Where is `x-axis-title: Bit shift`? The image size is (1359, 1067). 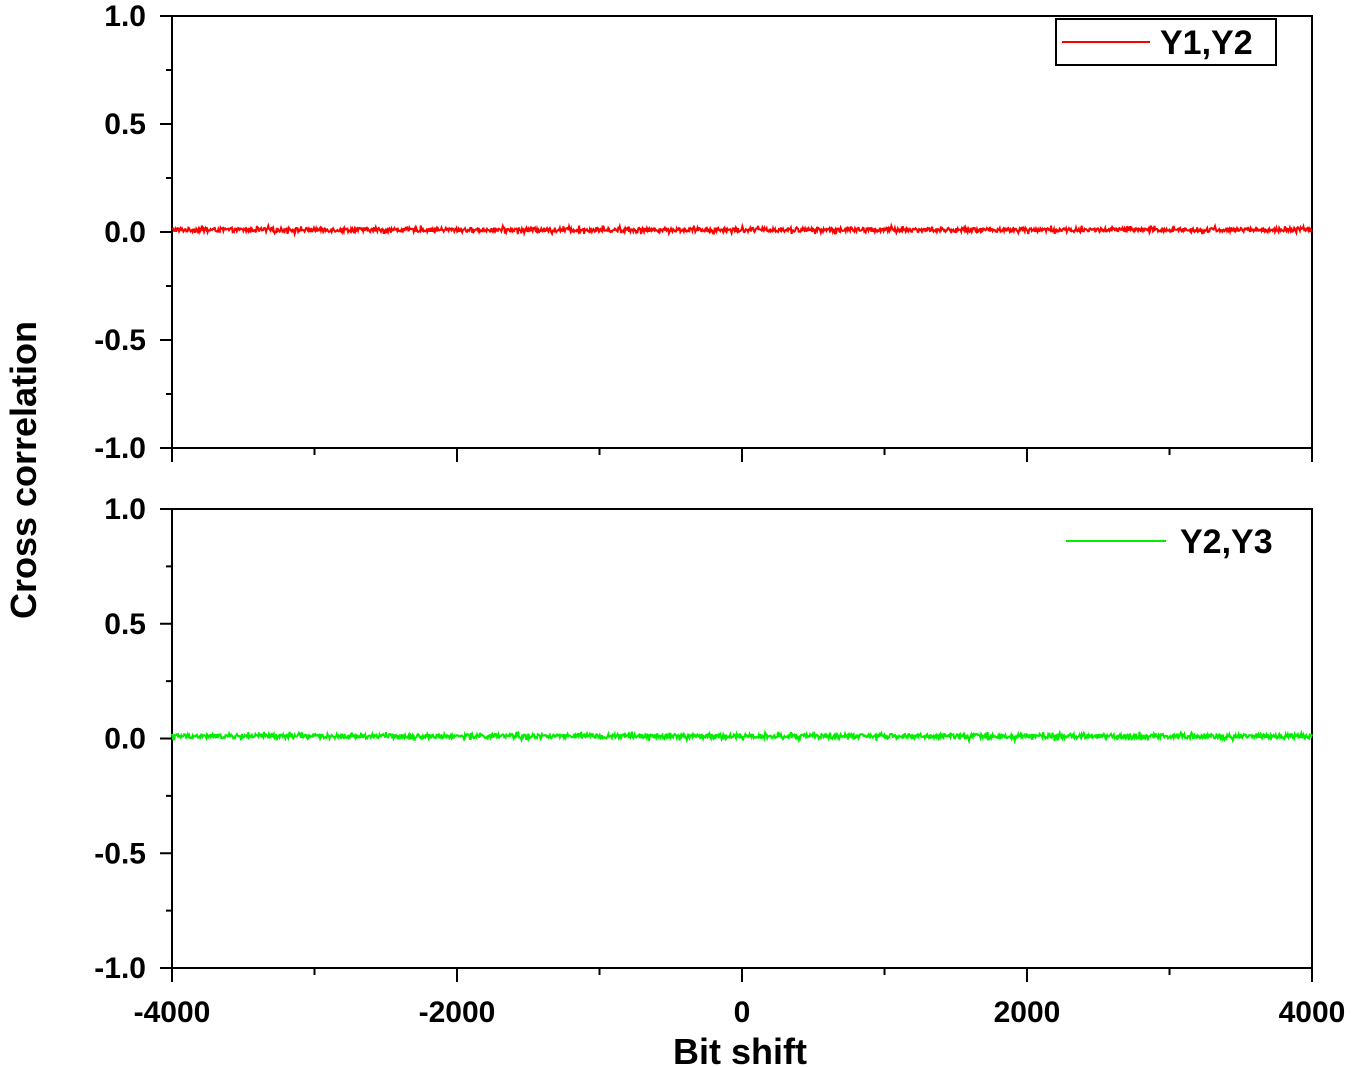 x-axis-title: Bit shift is located at coordinates (740, 1049).